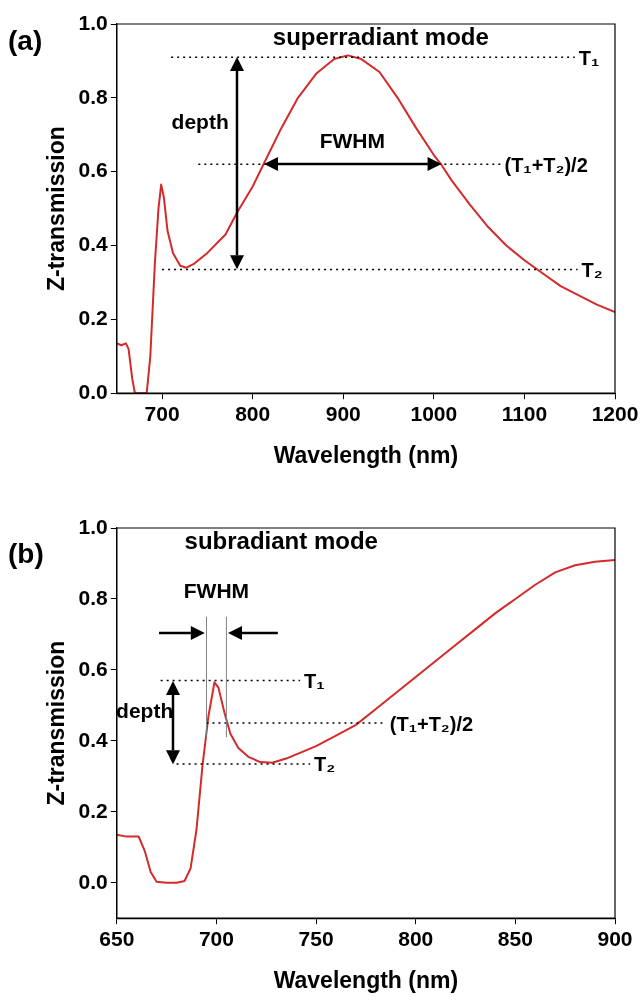 The image size is (643, 1005). I want to click on text: (b), so click(26, 553).